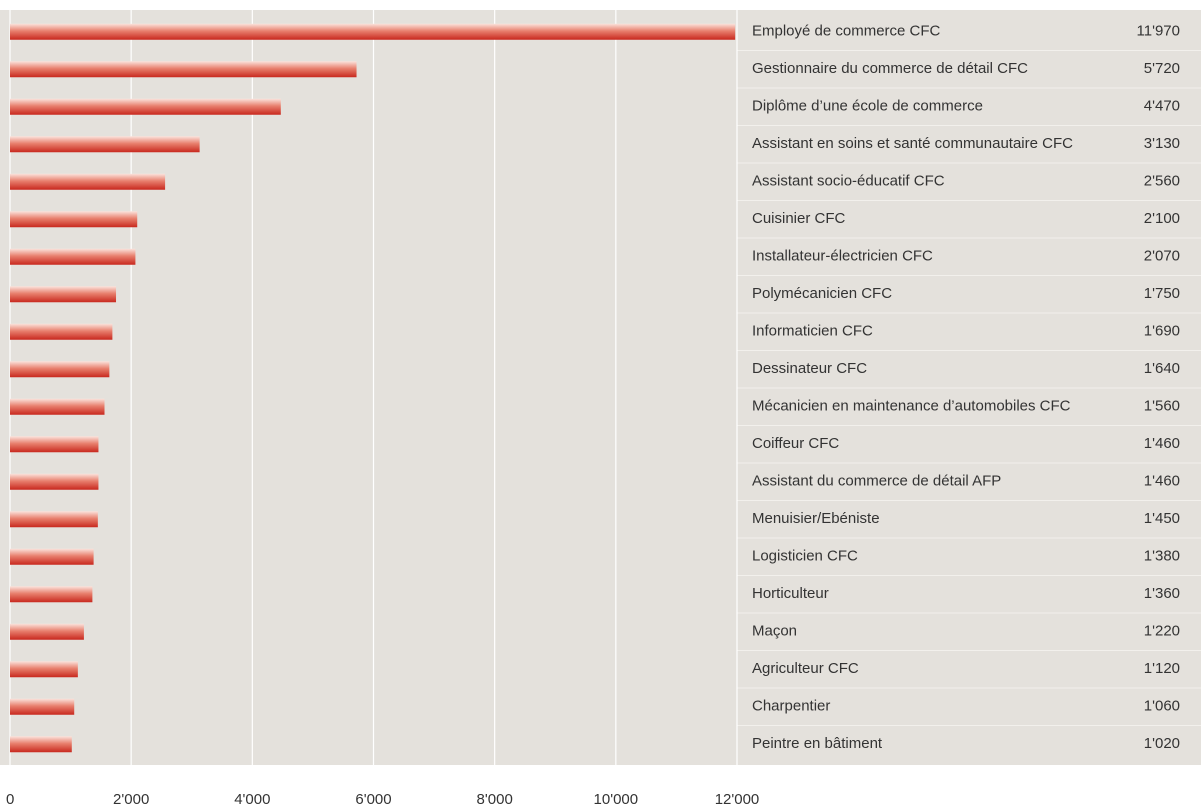 Image resolution: width=1201 pixels, height=808 pixels. Describe the element at coordinates (737, 799) in the screenshot. I see `x-tick-label: 12'000` at that location.